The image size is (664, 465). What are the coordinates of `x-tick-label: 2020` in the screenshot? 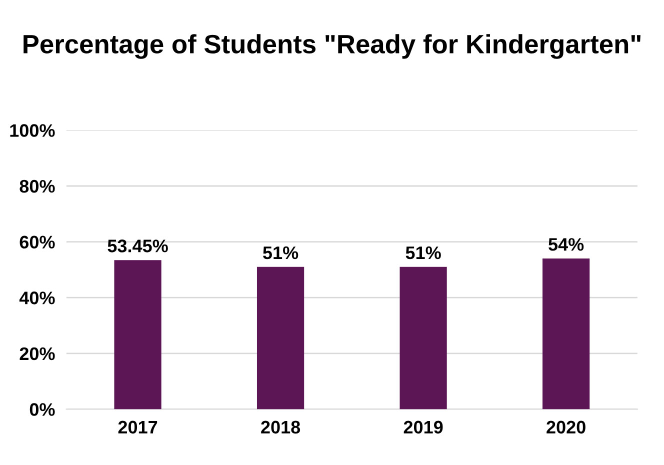 It's located at (566, 427).